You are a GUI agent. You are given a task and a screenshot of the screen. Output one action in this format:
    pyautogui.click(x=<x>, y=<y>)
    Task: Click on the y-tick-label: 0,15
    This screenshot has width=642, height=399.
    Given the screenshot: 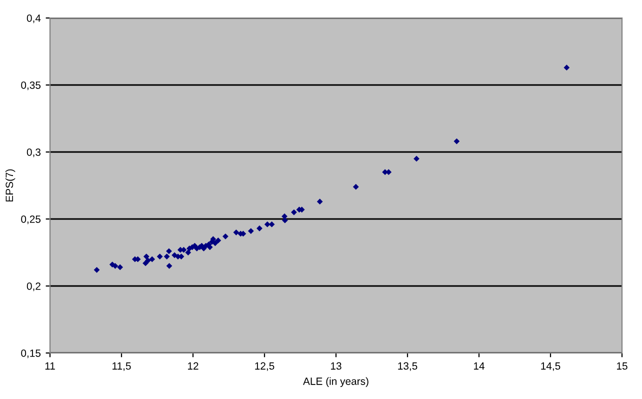 What is the action you would take?
    pyautogui.click(x=31, y=354)
    